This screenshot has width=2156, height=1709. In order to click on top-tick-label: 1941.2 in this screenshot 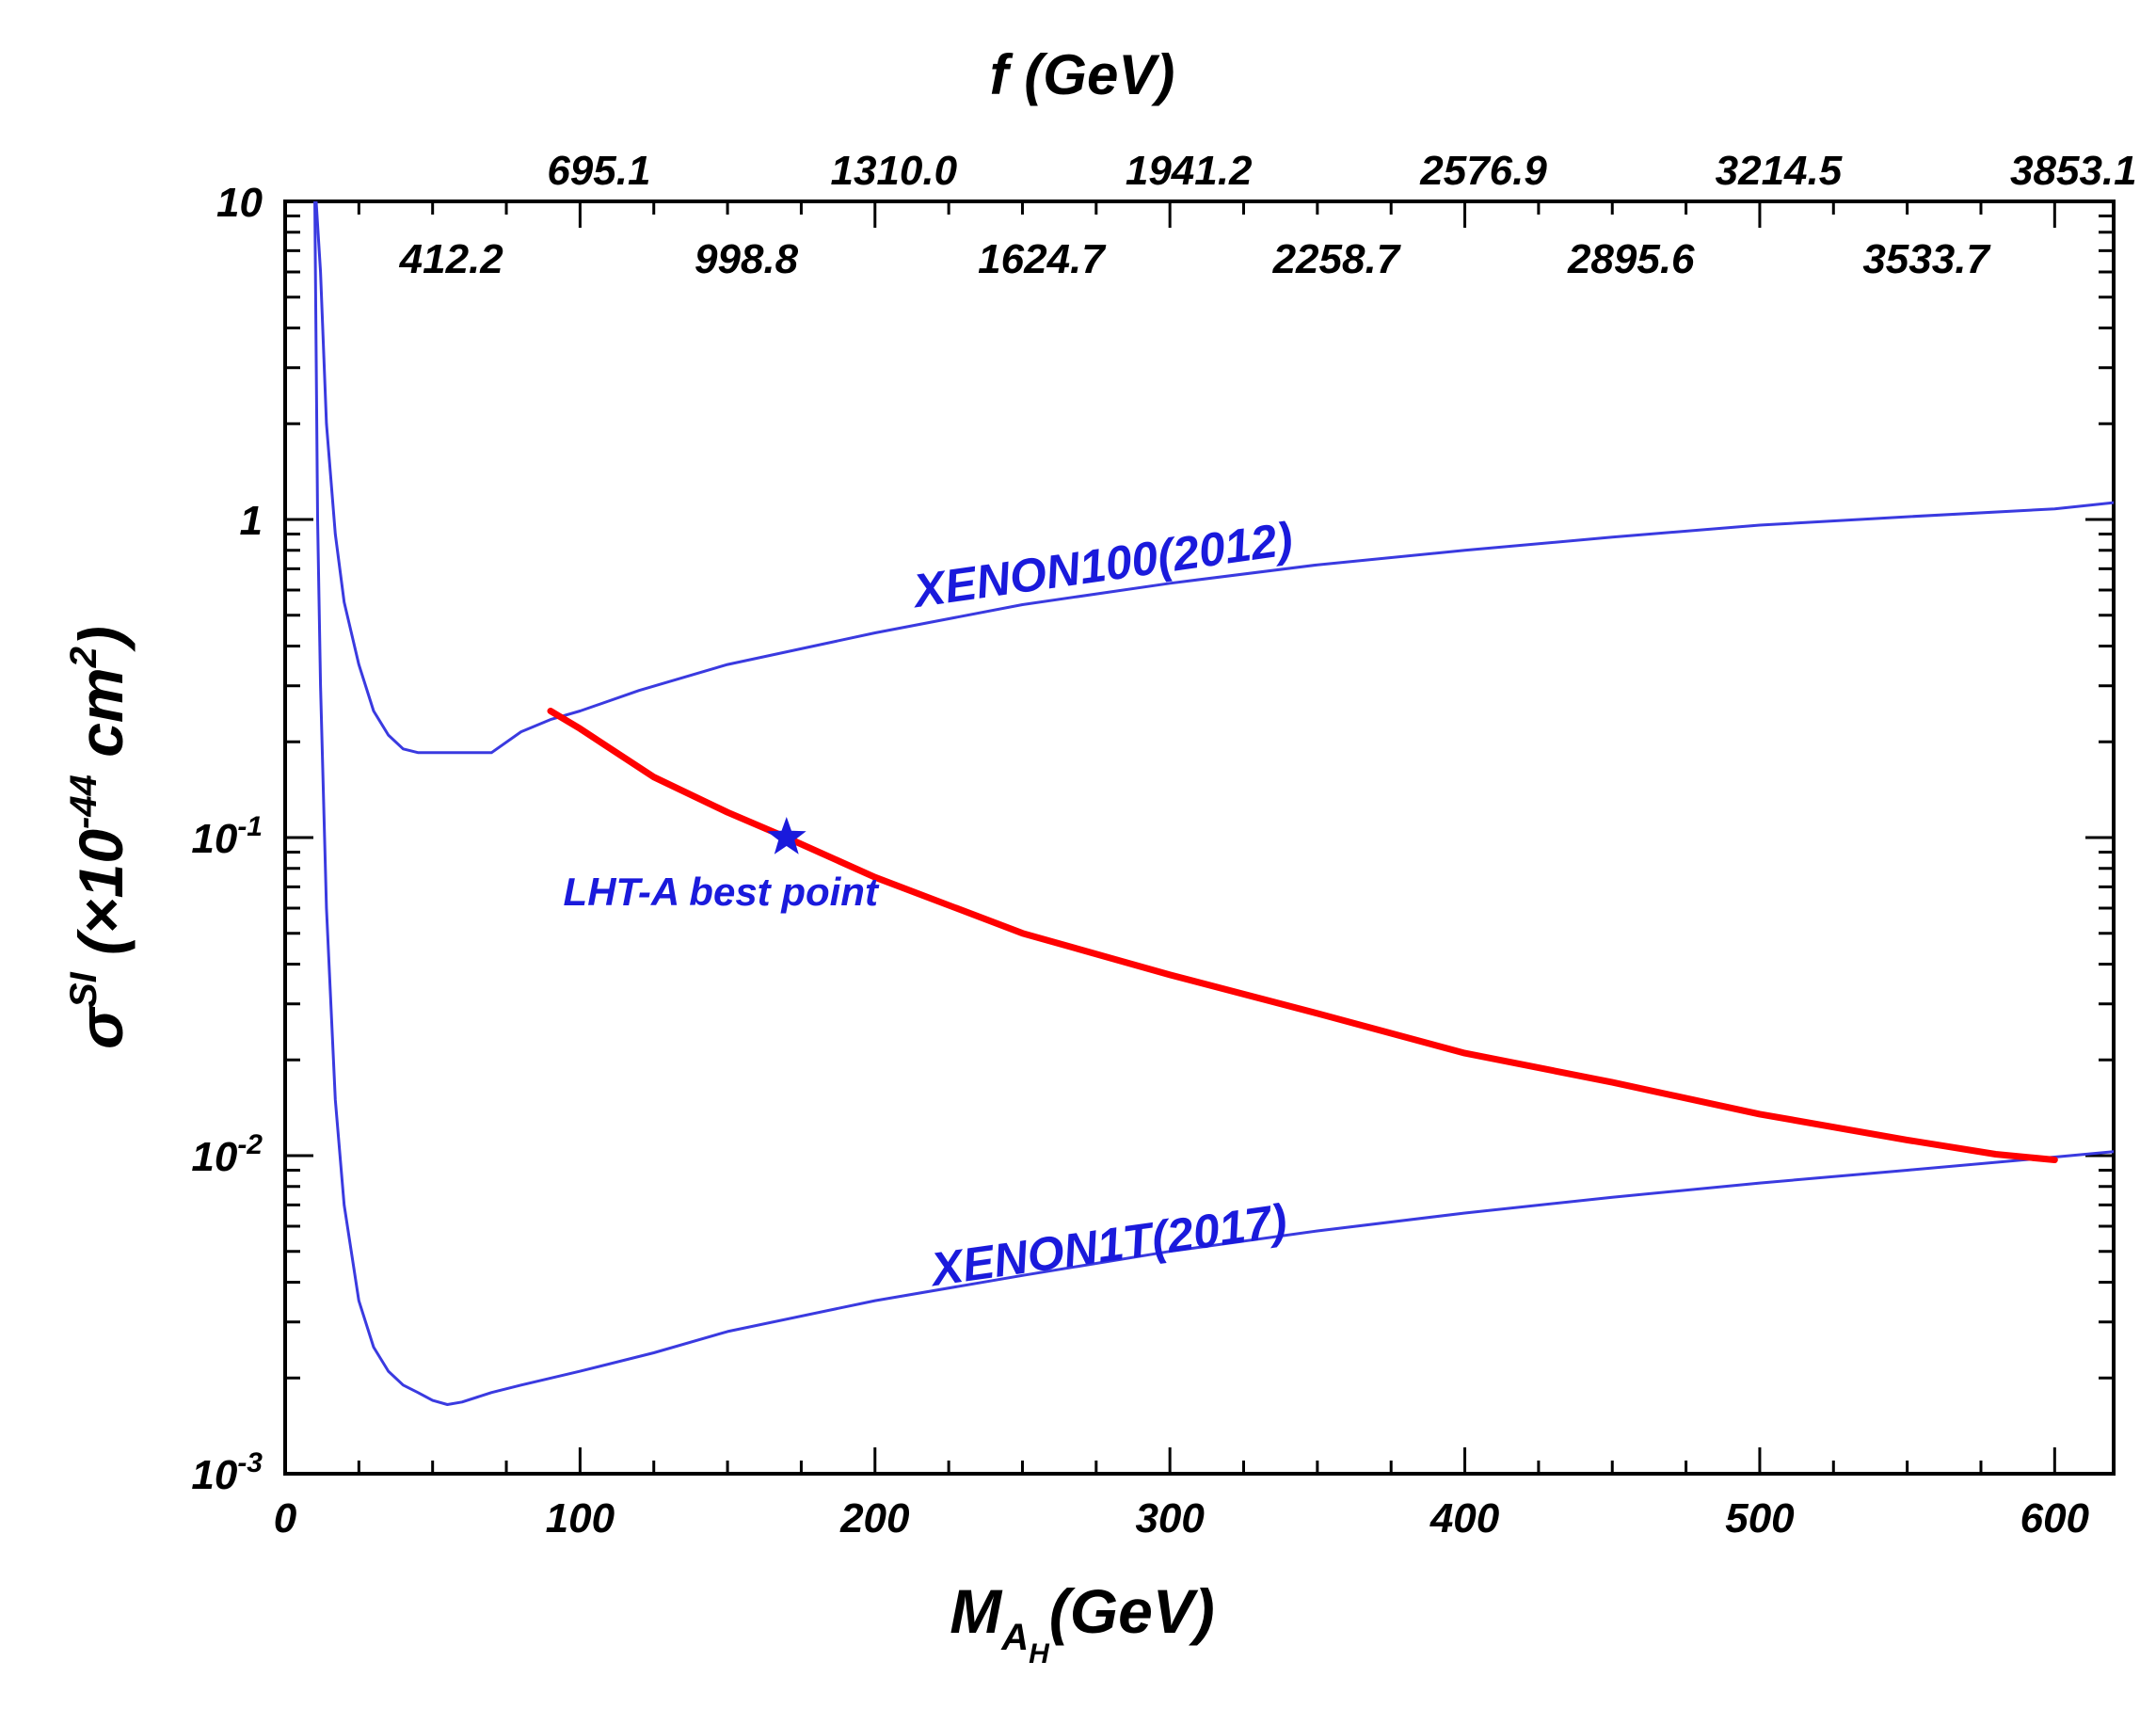, I will do `click(1189, 171)`.